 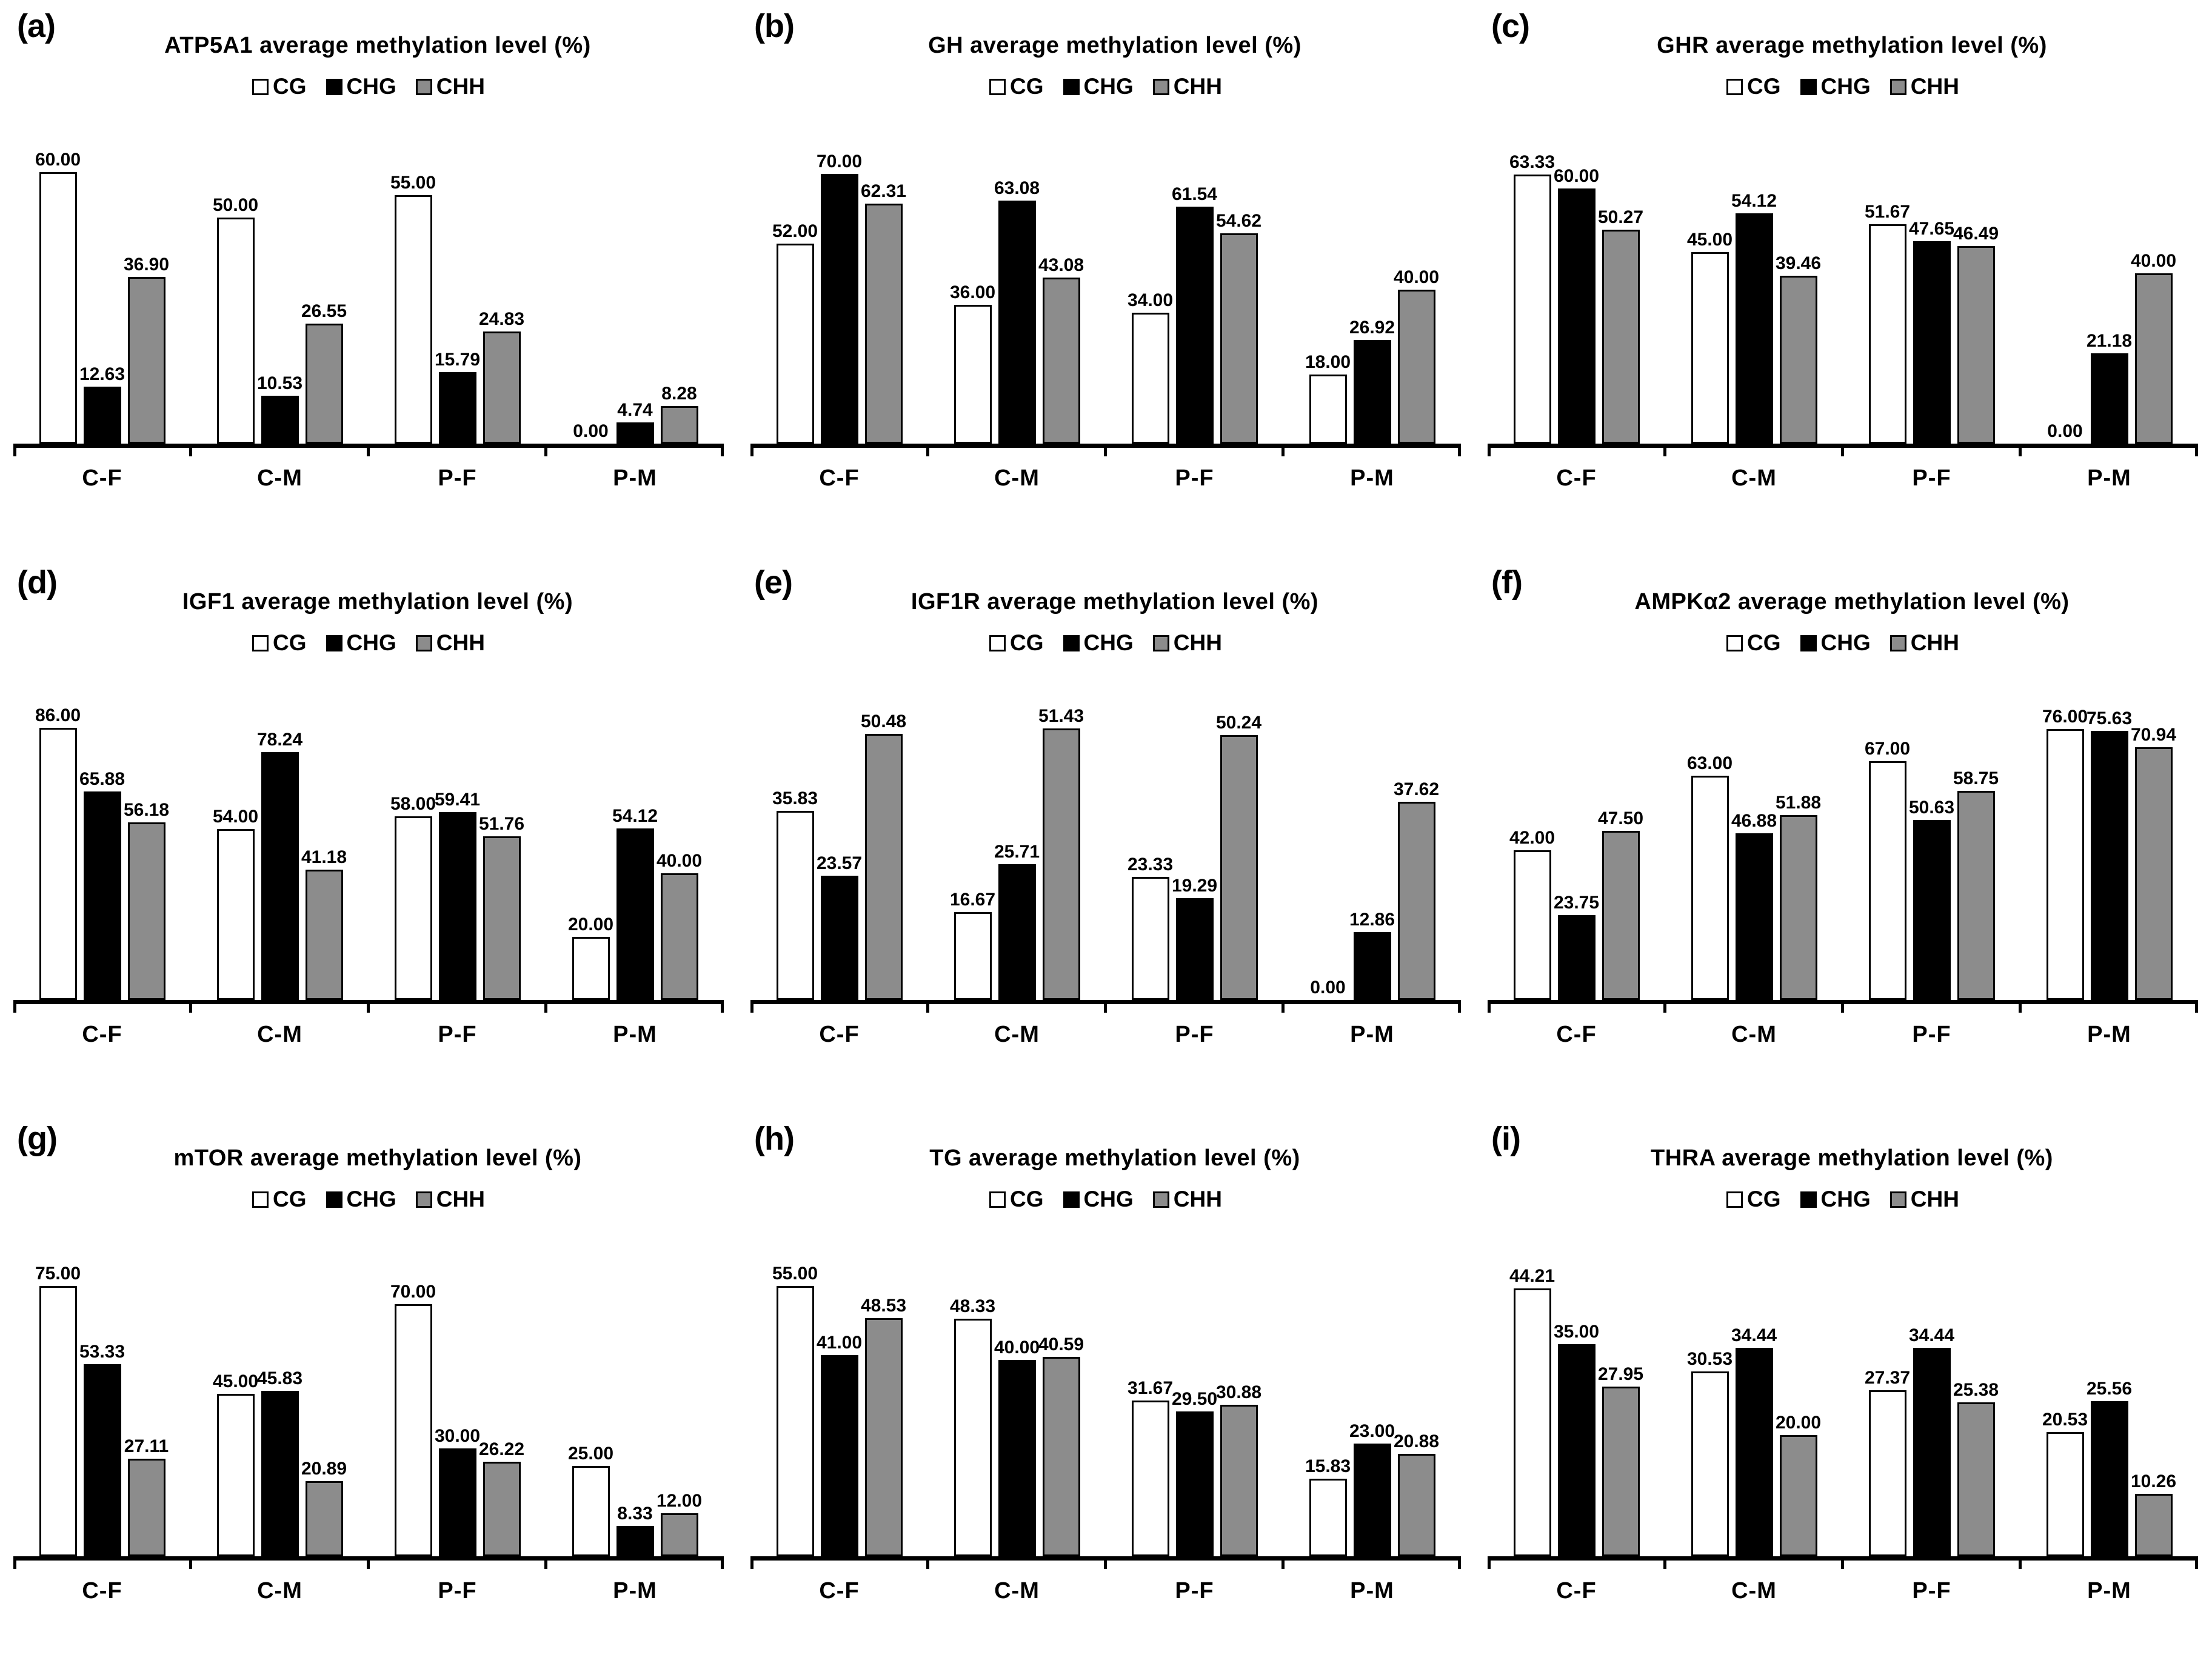 What do you see at coordinates (972, 1306) in the screenshot?
I see `bar-value-label: 48.33` at bounding box center [972, 1306].